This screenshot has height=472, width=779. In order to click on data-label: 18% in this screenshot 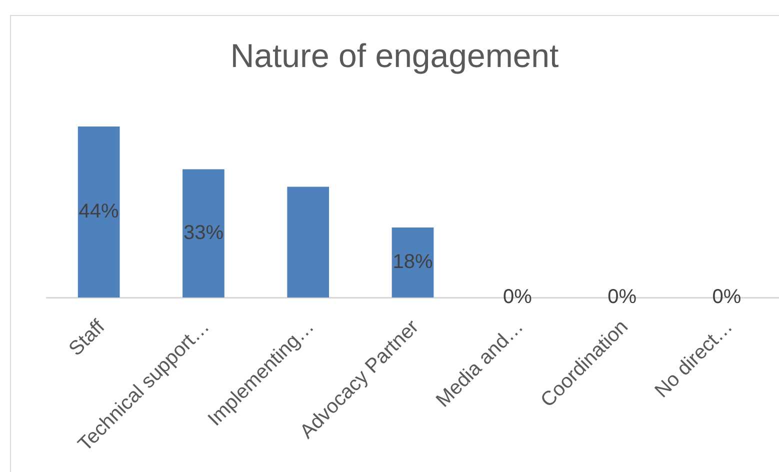, I will do `click(412, 262)`.